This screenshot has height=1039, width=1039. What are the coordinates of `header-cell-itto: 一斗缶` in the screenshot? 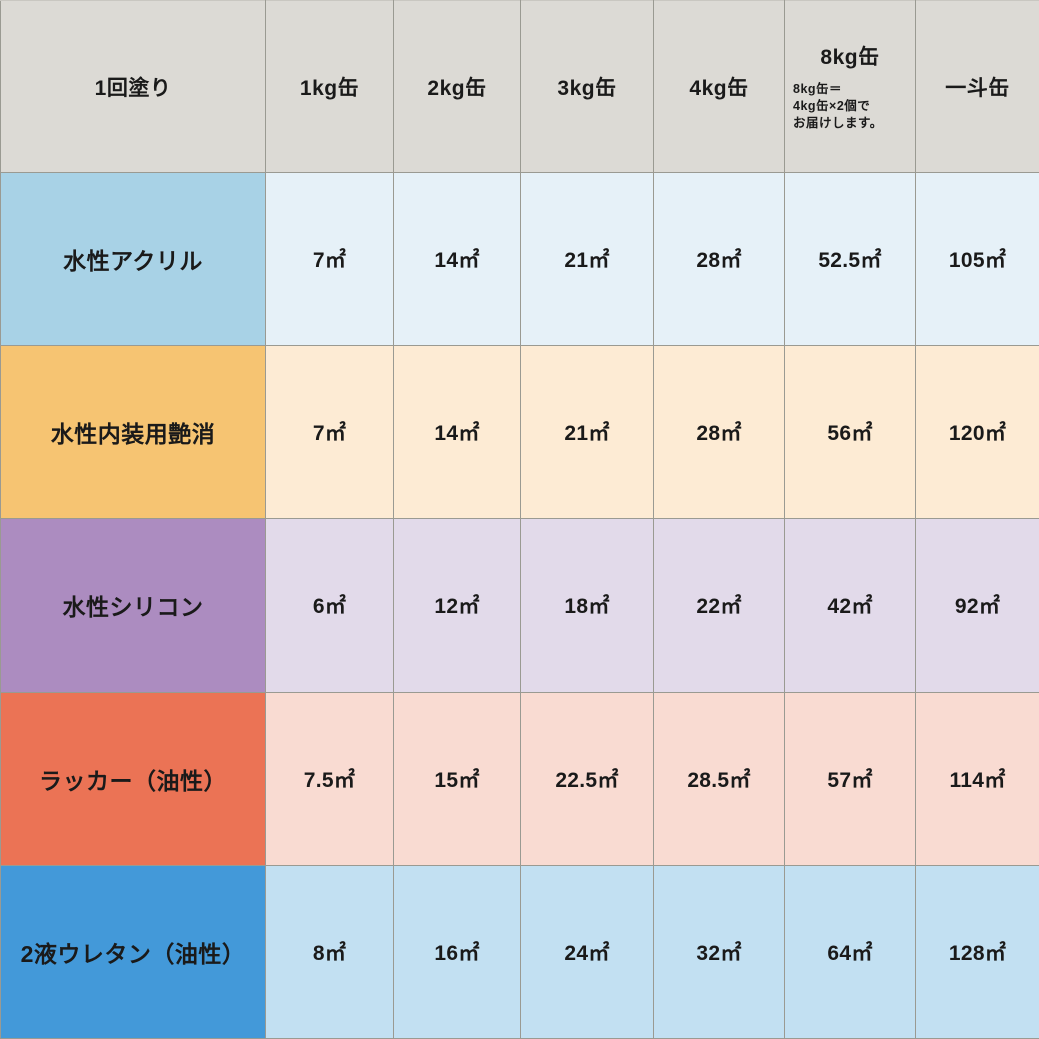 It's located at (977, 86).